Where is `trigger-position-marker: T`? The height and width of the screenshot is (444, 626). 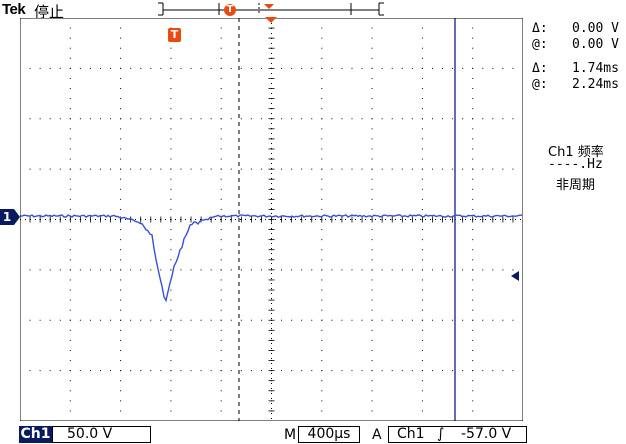 trigger-position-marker: T is located at coordinates (230, 10).